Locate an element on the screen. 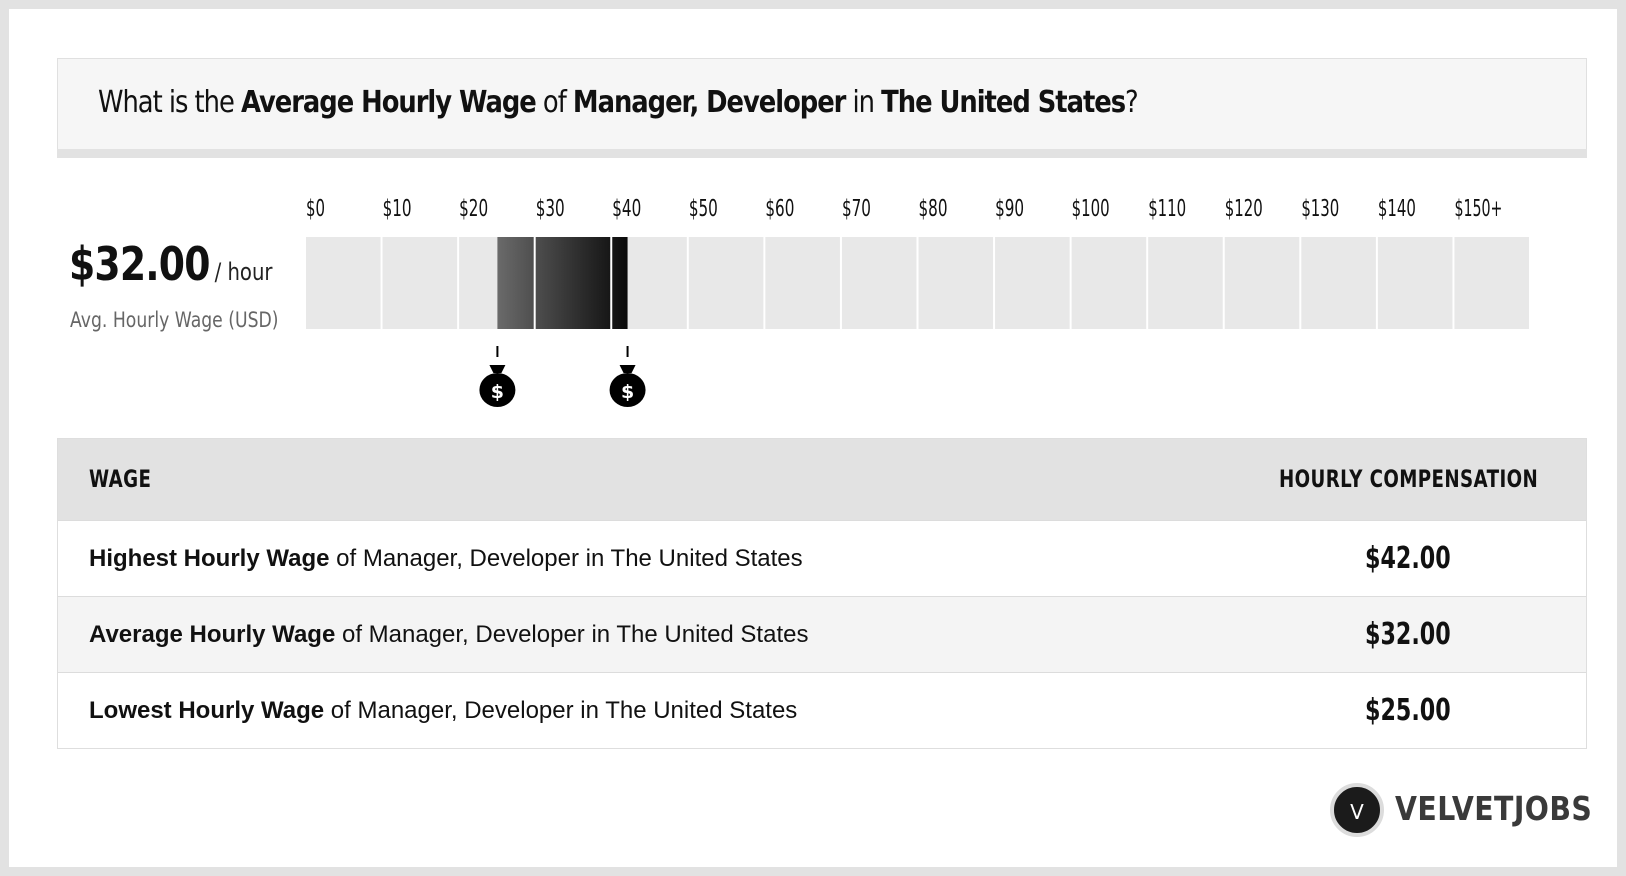  wage-track is located at coordinates (917, 283).